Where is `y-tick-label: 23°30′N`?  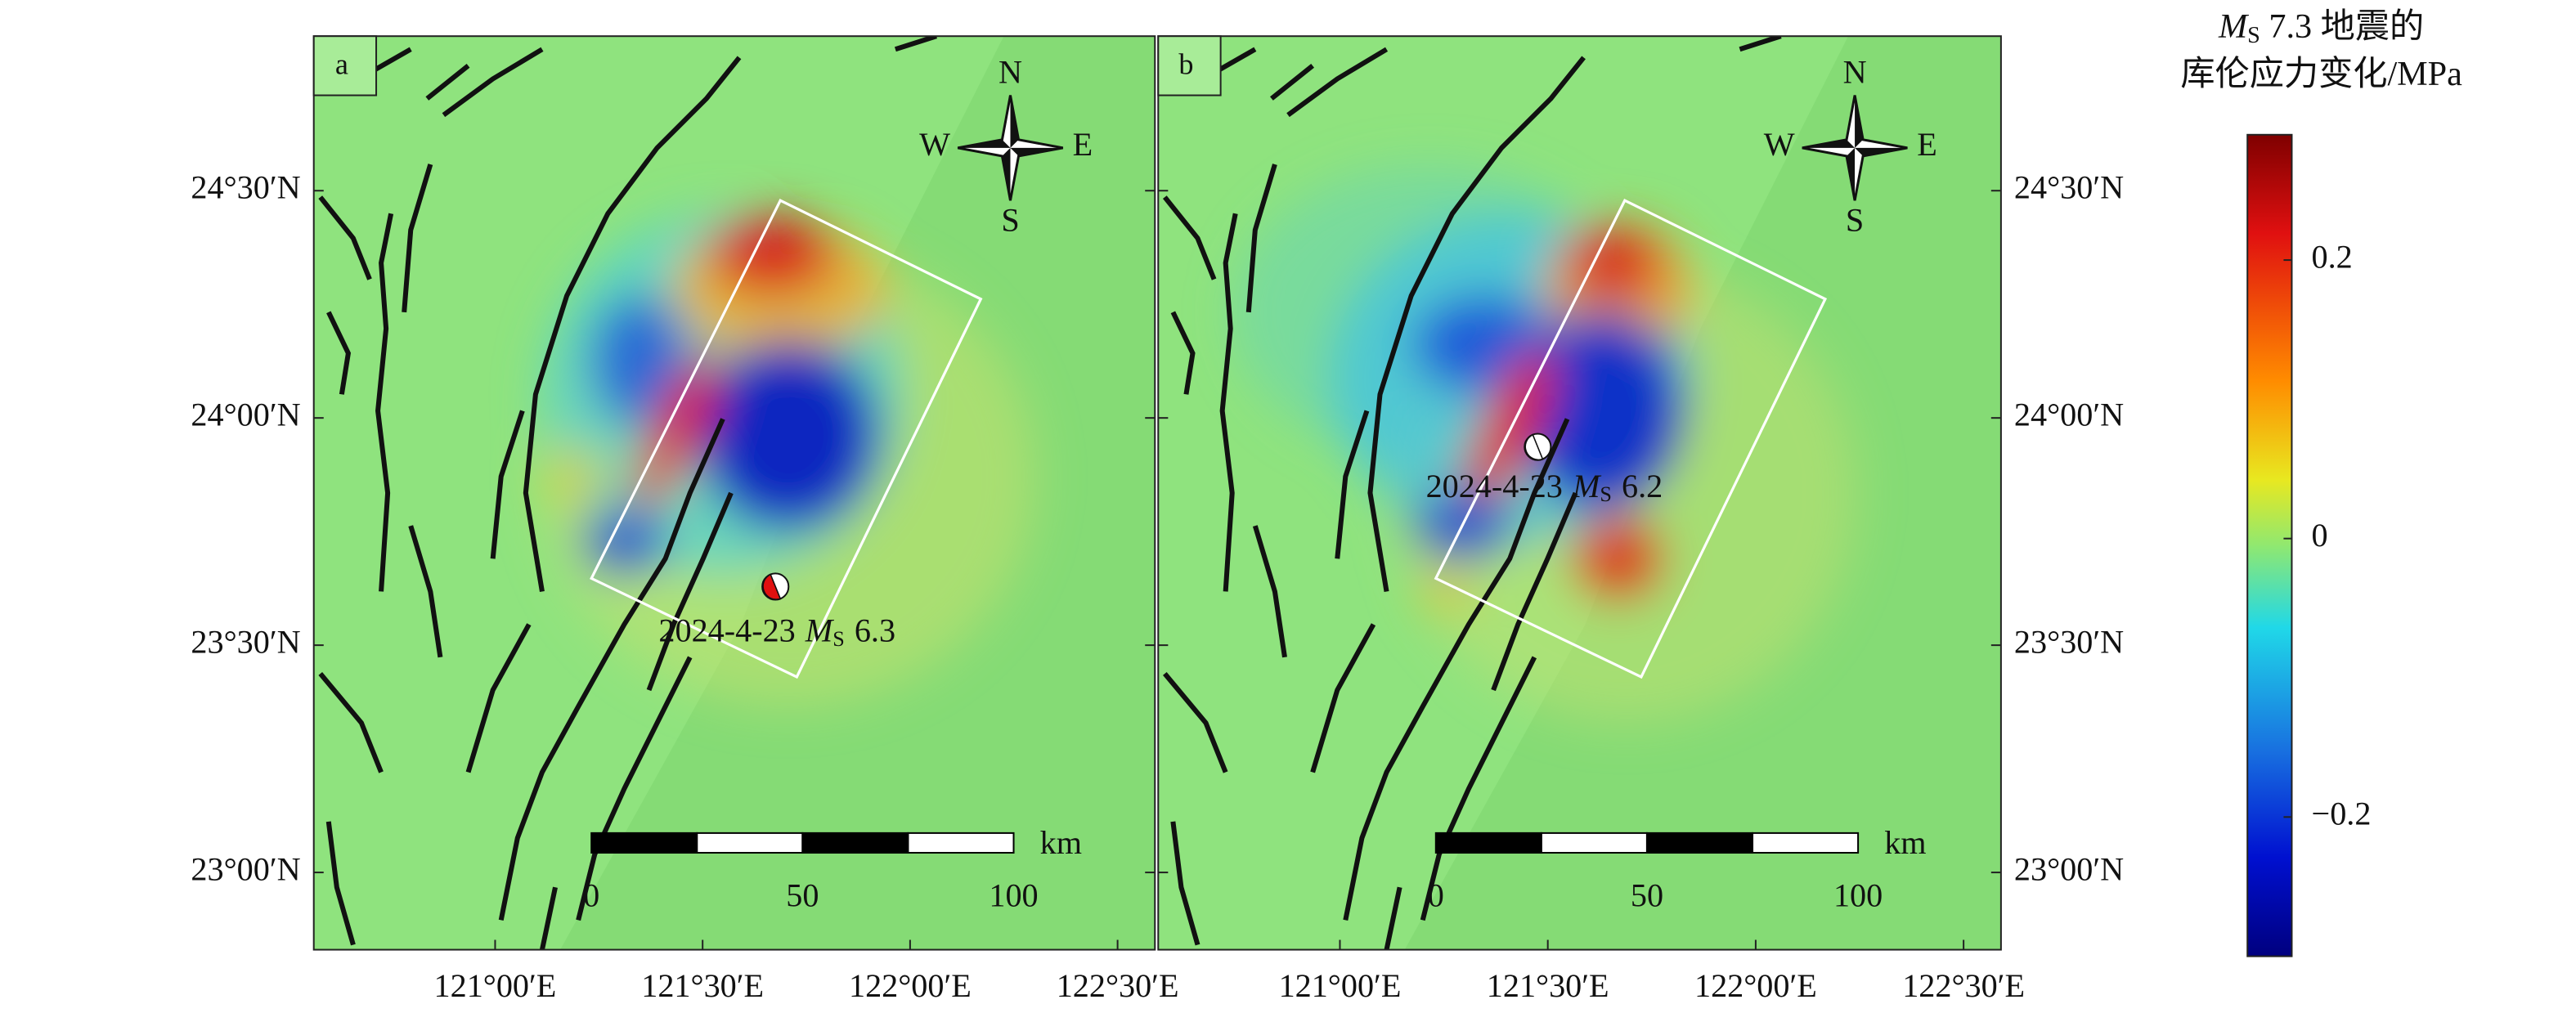
y-tick-label: 23°30′N is located at coordinates (245, 641).